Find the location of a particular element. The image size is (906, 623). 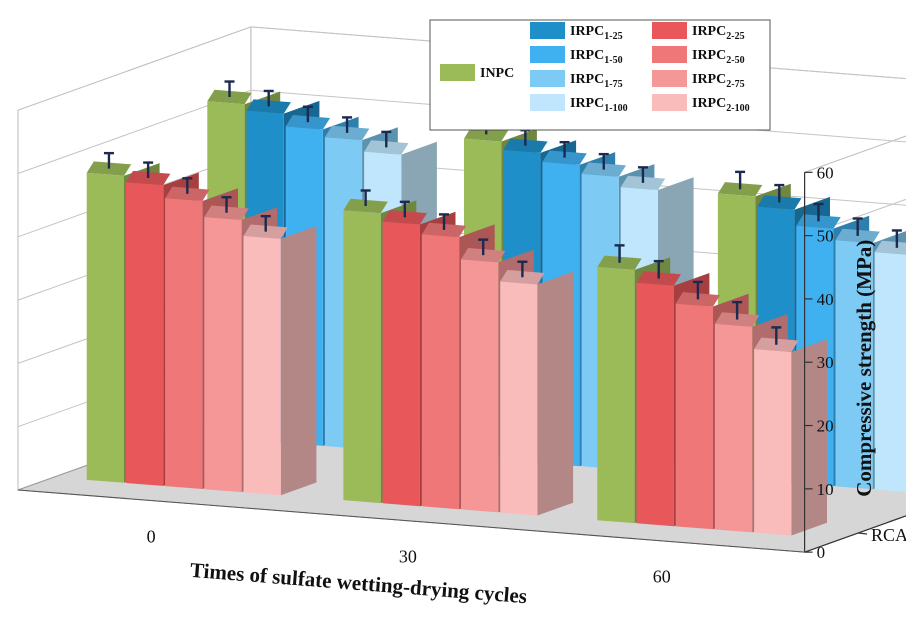

legend-item-irpc-1-75: IRPC1-75 is located at coordinates (576, 80).